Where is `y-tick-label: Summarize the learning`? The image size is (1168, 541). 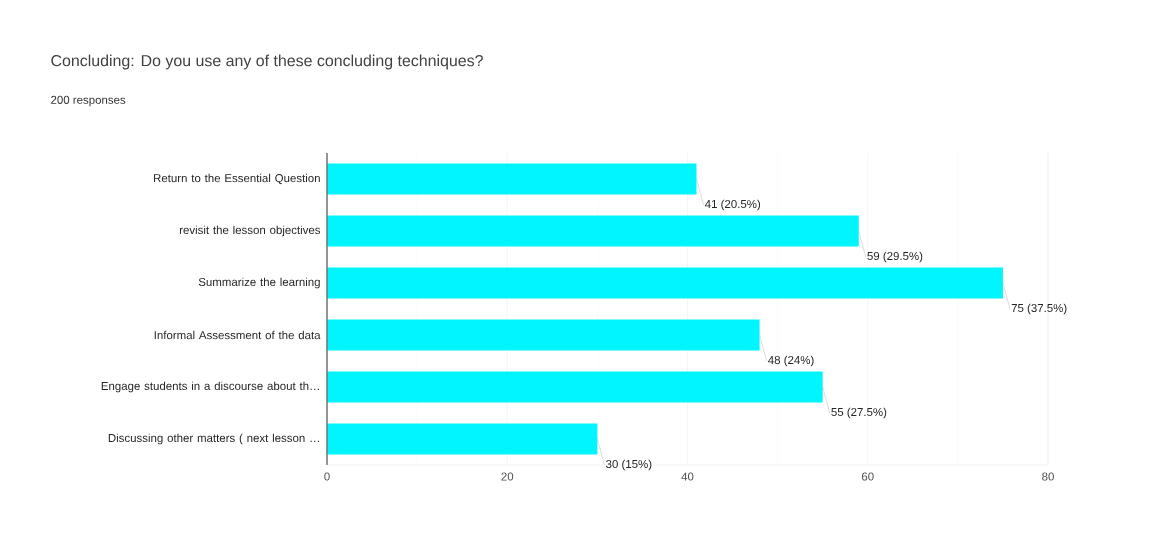 y-tick-label: Summarize the learning is located at coordinates (259, 283).